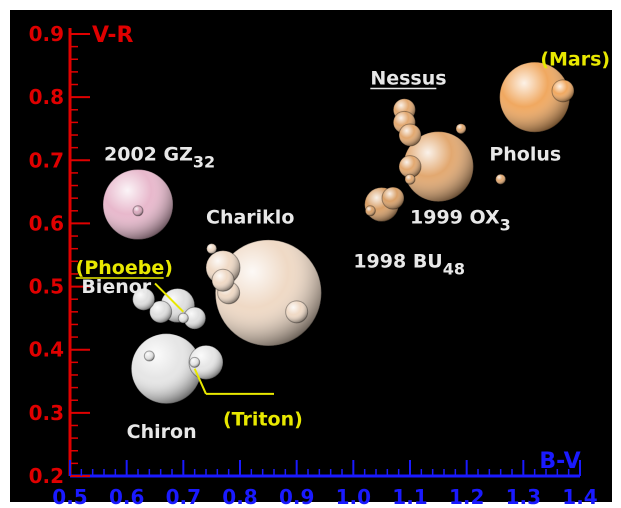 Image resolution: width=621 pixels, height=508 pixels. Describe the element at coordinates (409, 496) in the screenshot. I see `x-tick-label: 1.1` at that location.